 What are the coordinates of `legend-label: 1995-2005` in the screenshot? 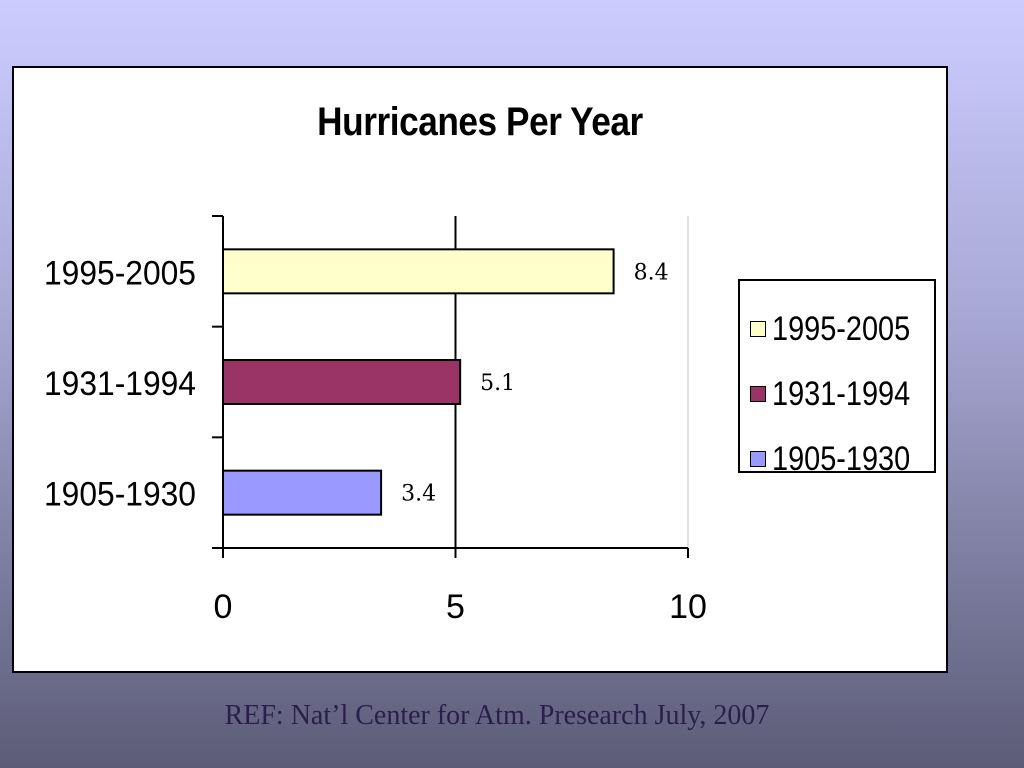 It's located at (841, 328).